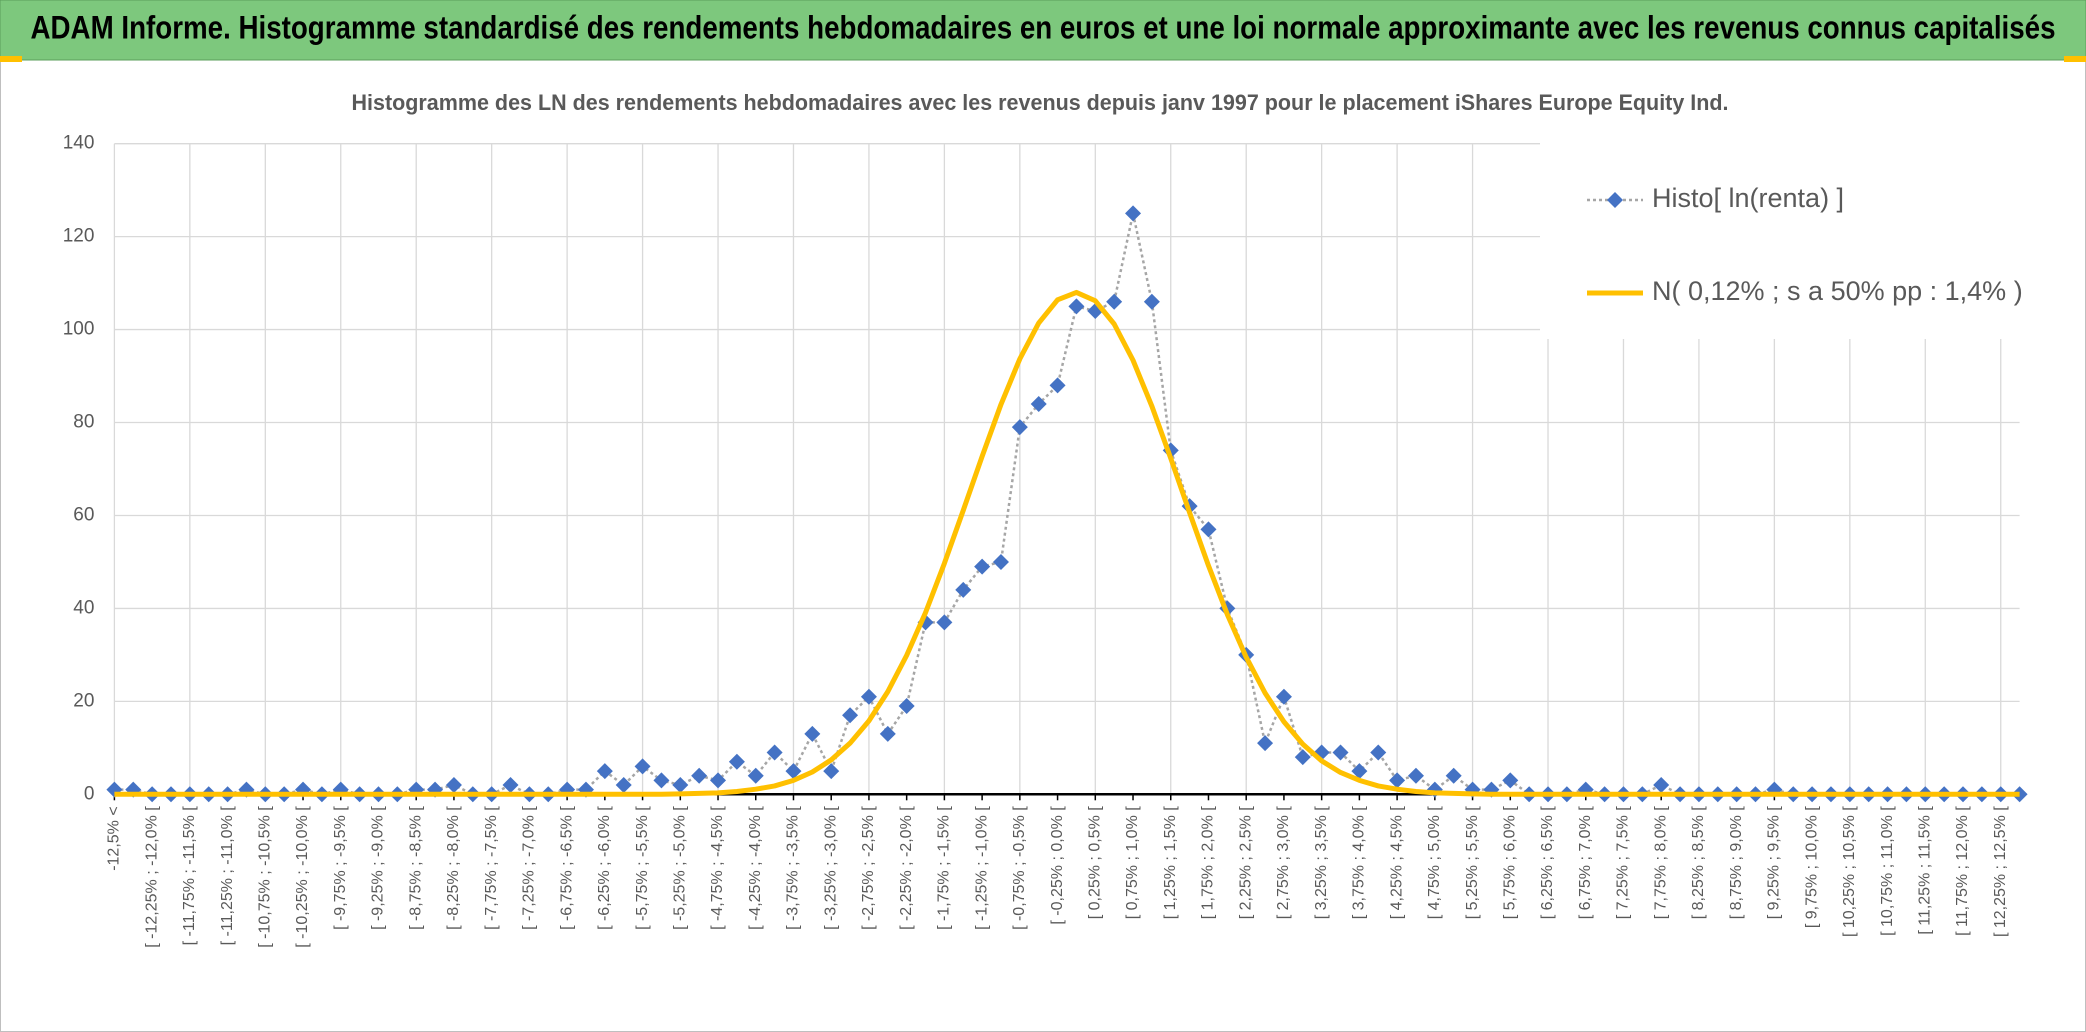 The image size is (2086, 1032). Describe the element at coordinates (83, 607) in the screenshot. I see `y-tick-label: 40` at that location.